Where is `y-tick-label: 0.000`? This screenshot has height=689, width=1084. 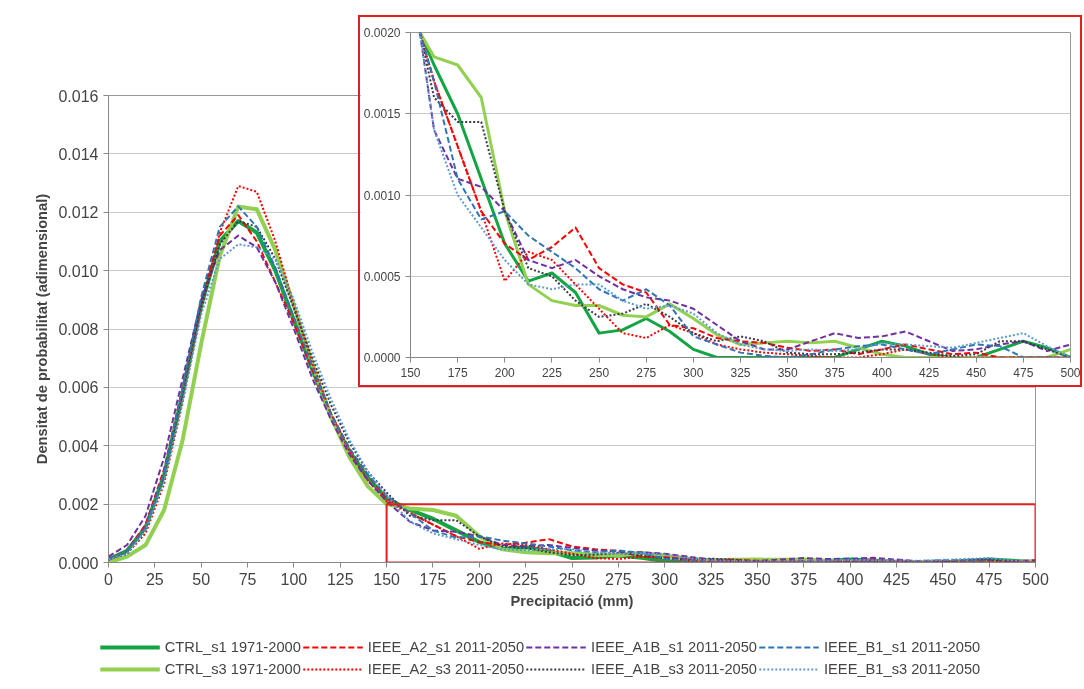
y-tick-label: 0.000 is located at coordinates (78, 563).